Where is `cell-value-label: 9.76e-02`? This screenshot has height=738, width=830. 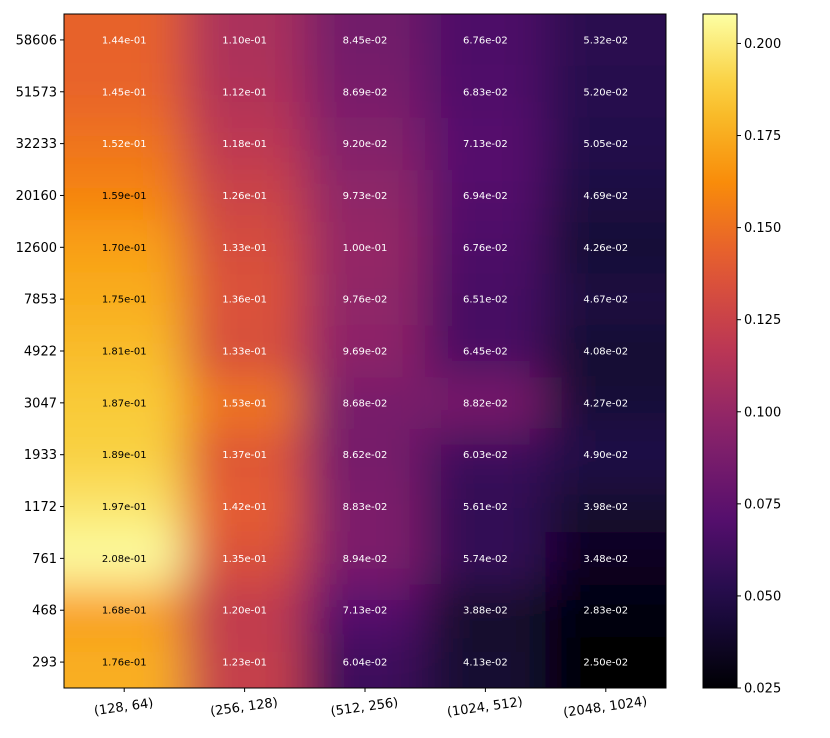
cell-value-label: 9.76e-02 is located at coordinates (365, 300).